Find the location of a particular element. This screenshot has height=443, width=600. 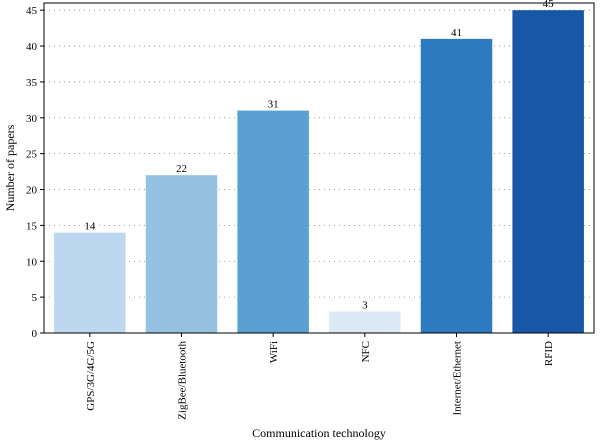

bar-value-label: 22 is located at coordinates (181, 169).